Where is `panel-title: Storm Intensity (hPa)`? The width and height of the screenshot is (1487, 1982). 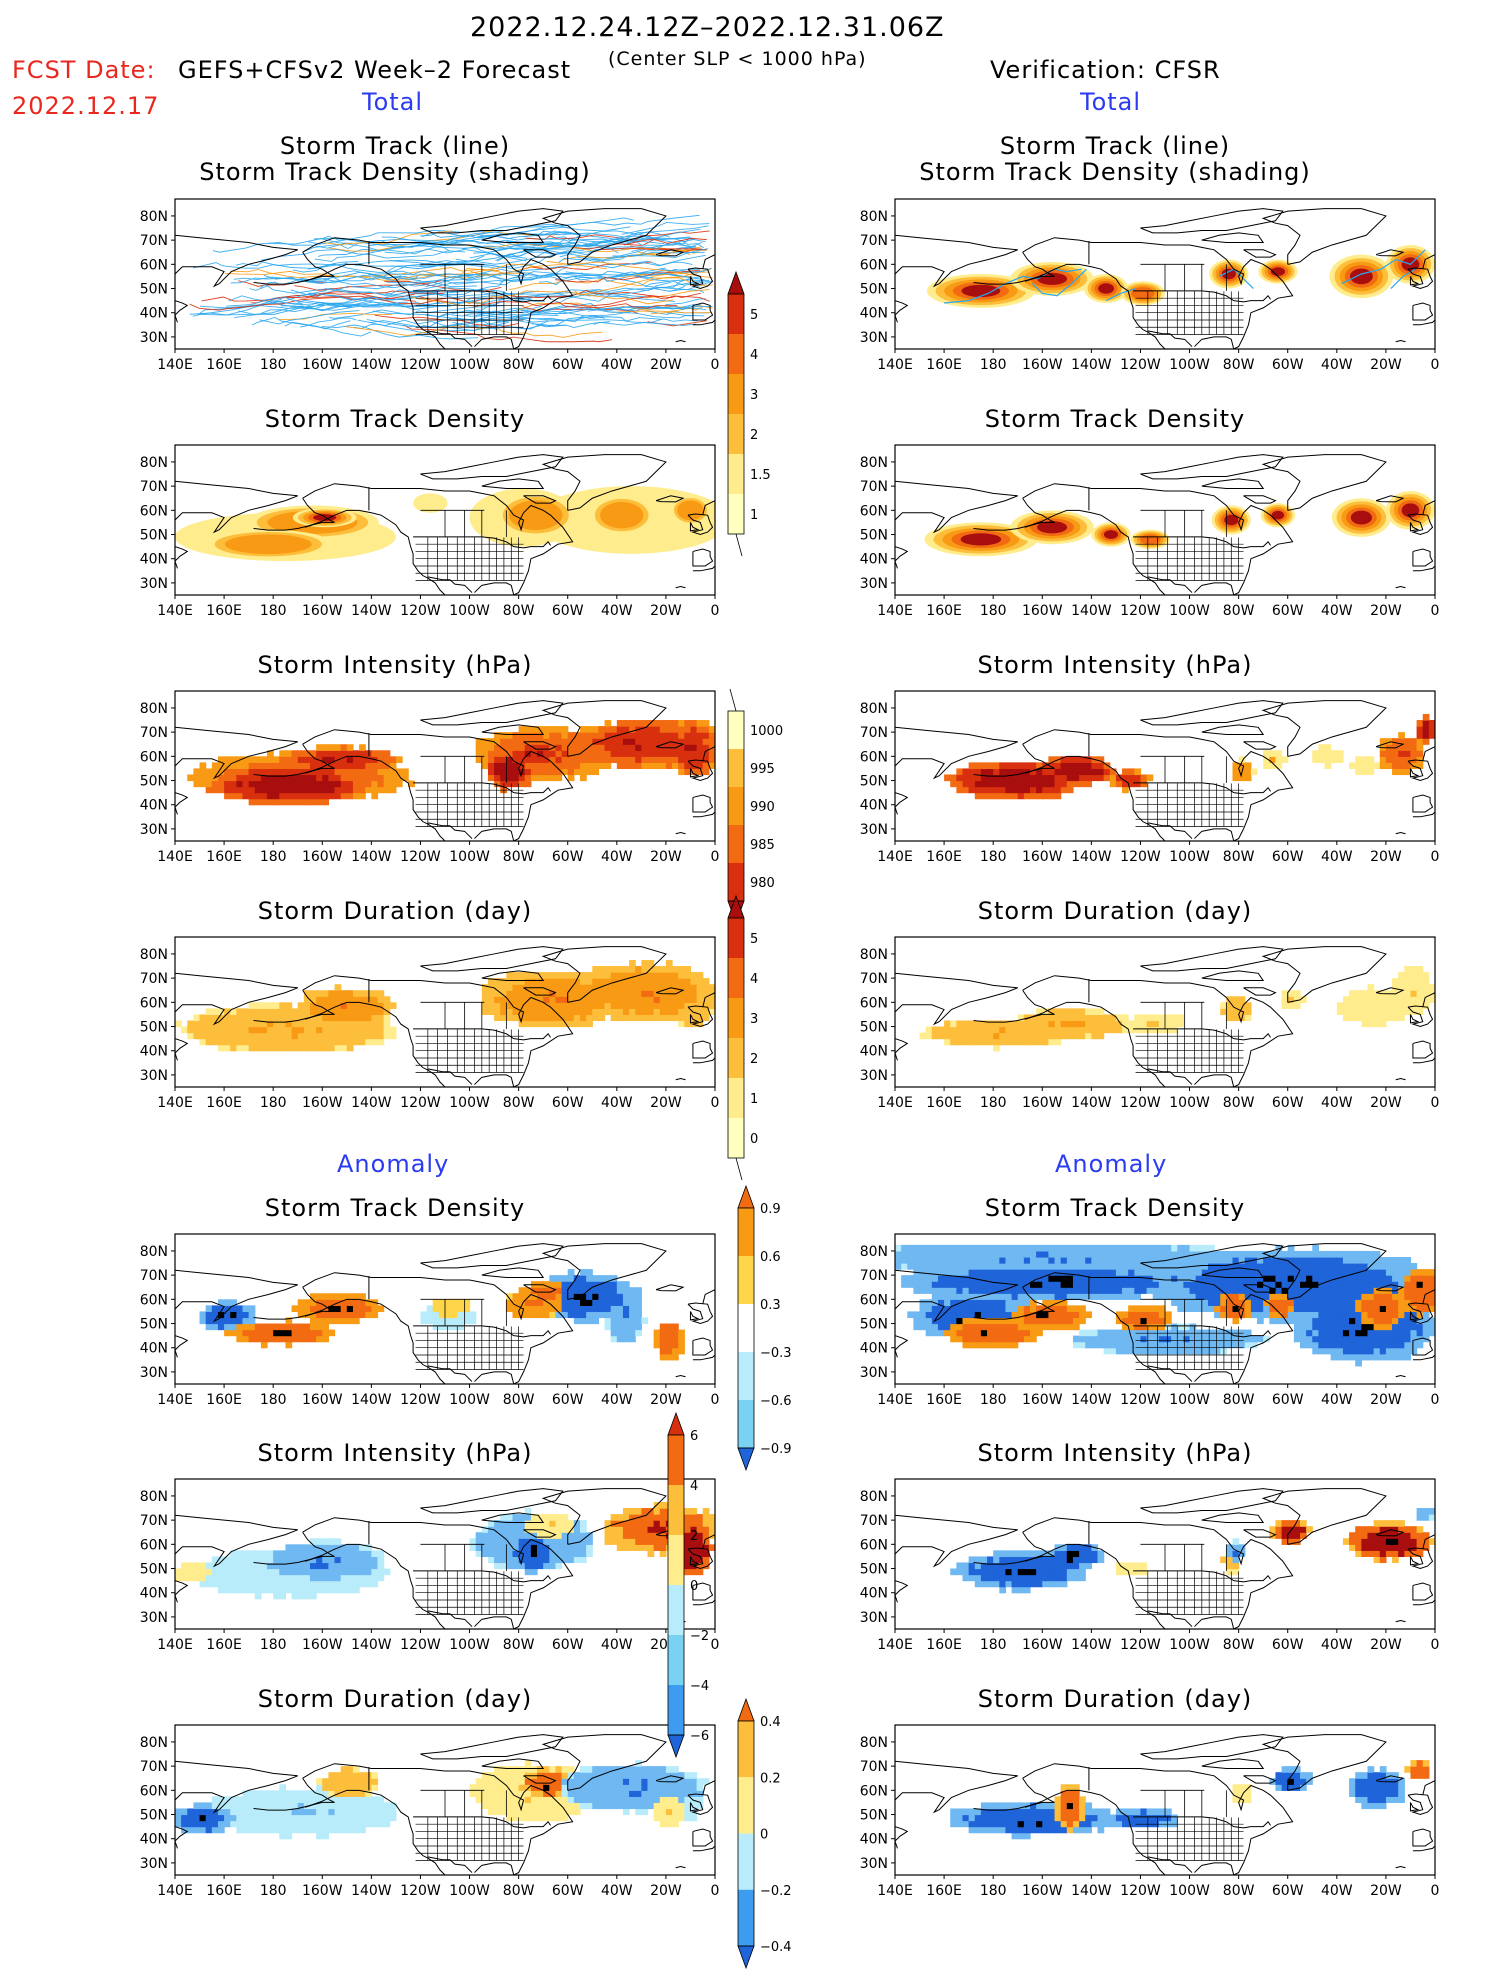 panel-title: Storm Intensity (hPa) is located at coordinates (395, 1453).